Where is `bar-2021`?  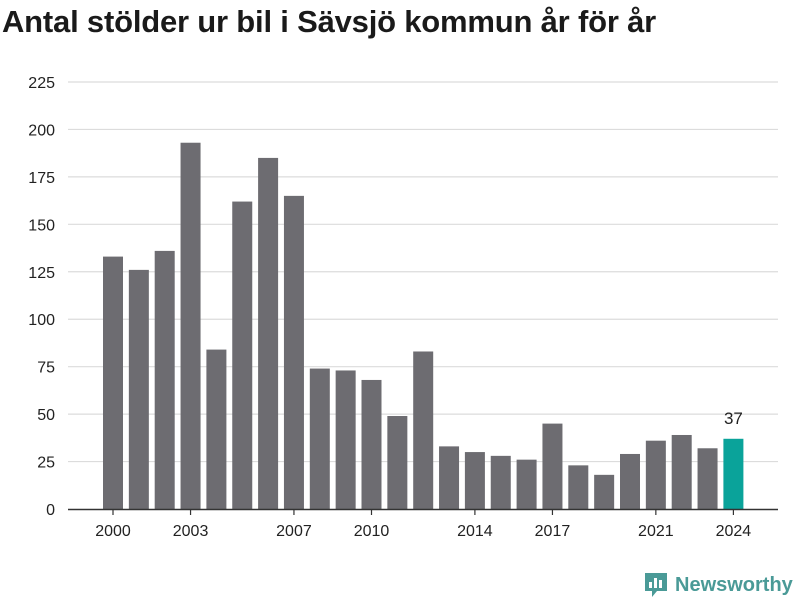 bar-2021 is located at coordinates (655, 474).